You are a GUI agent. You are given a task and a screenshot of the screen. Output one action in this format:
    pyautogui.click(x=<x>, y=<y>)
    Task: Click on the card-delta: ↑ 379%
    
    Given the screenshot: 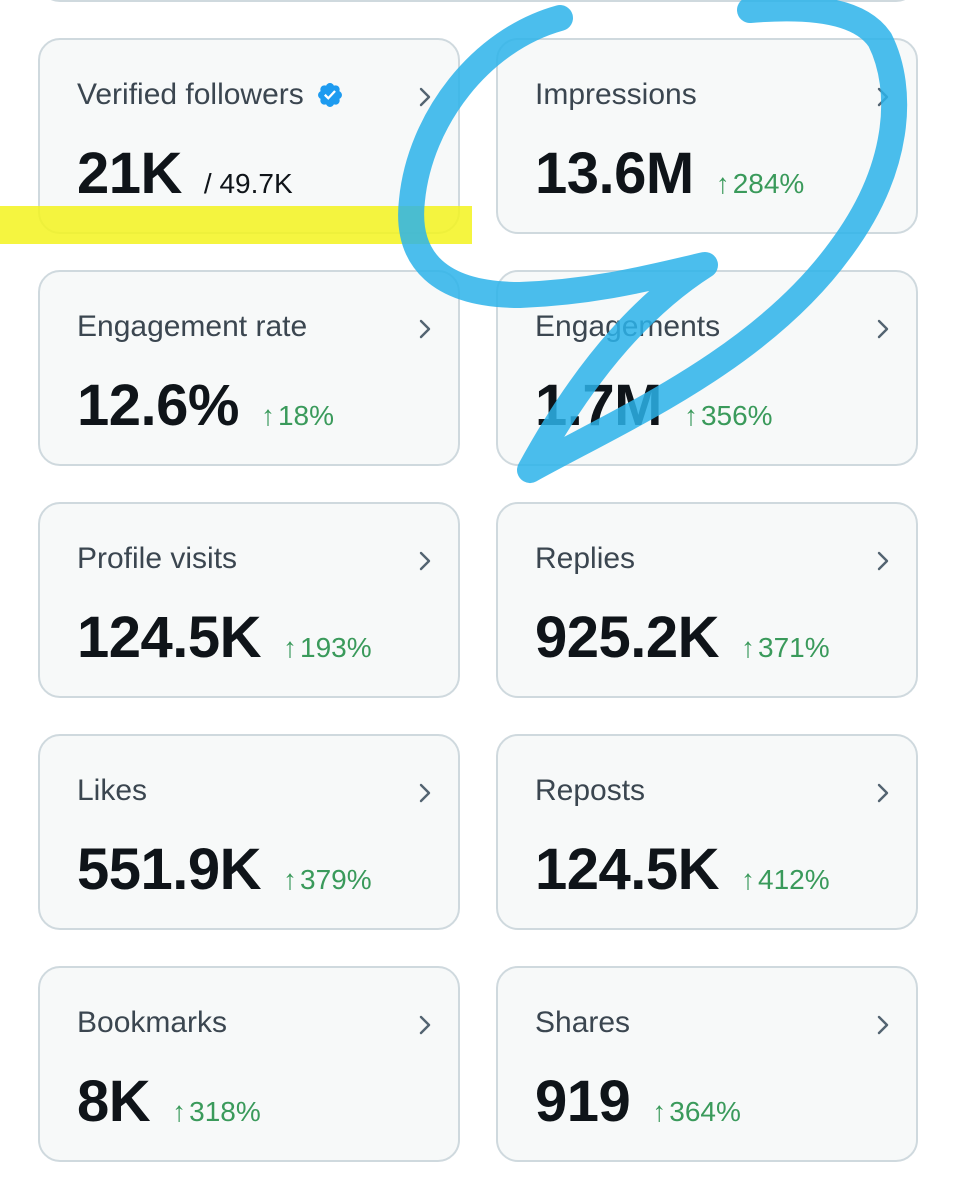 What is the action you would take?
    pyautogui.click(x=327, y=880)
    